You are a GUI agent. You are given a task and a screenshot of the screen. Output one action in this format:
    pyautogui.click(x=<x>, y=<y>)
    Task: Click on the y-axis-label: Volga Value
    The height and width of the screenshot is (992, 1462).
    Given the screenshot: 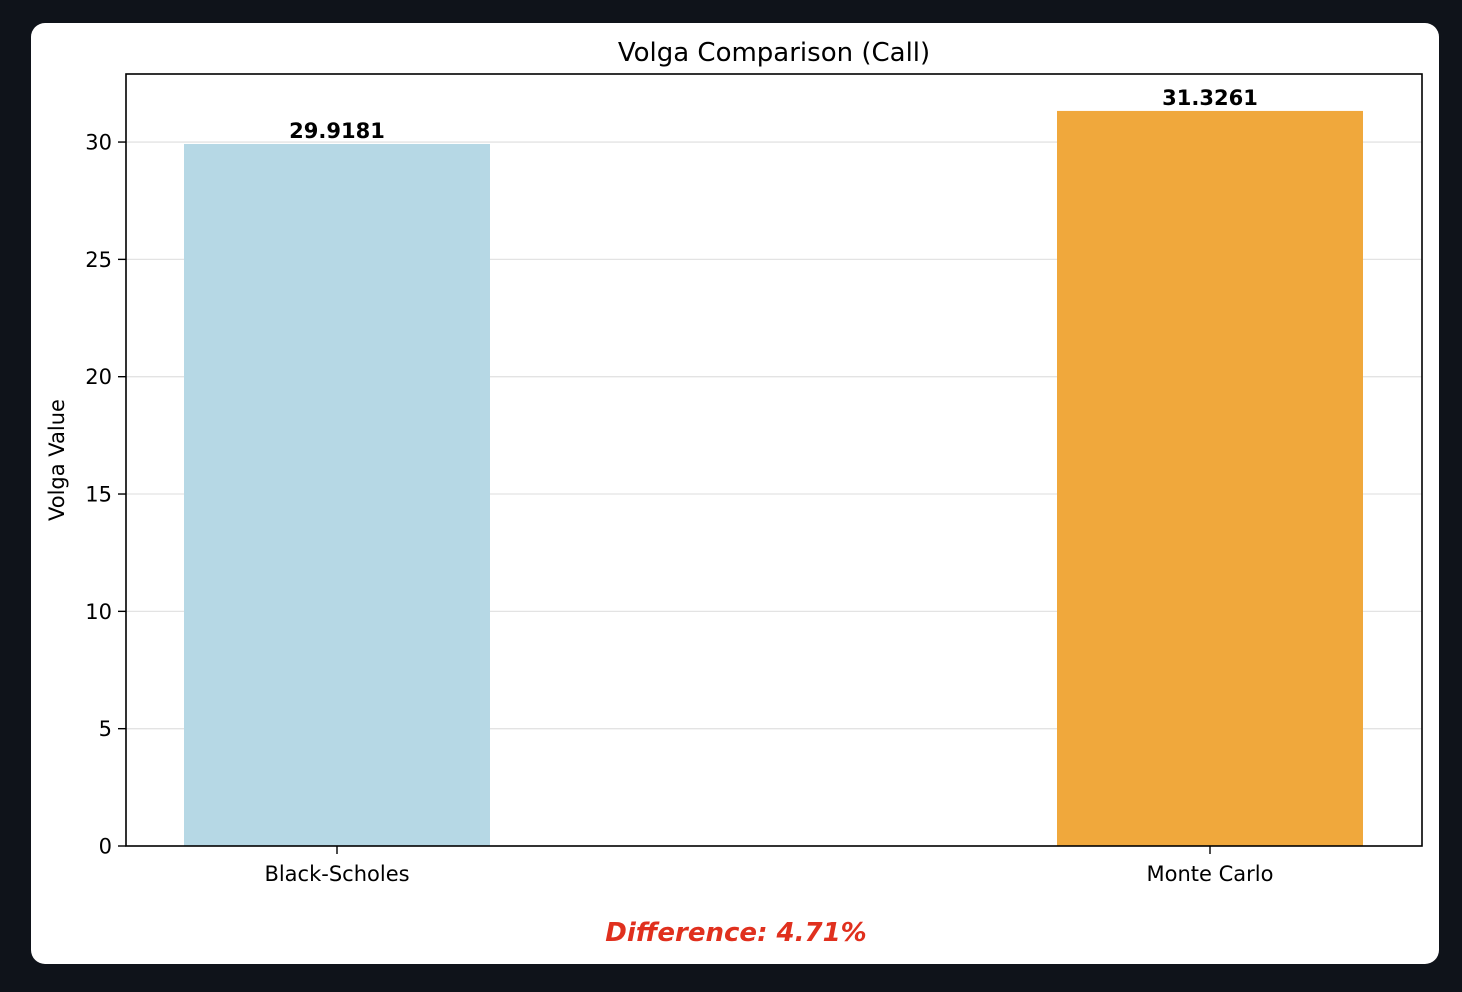 What is the action you would take?
    pyautogui.click(x=57, y=460)
    